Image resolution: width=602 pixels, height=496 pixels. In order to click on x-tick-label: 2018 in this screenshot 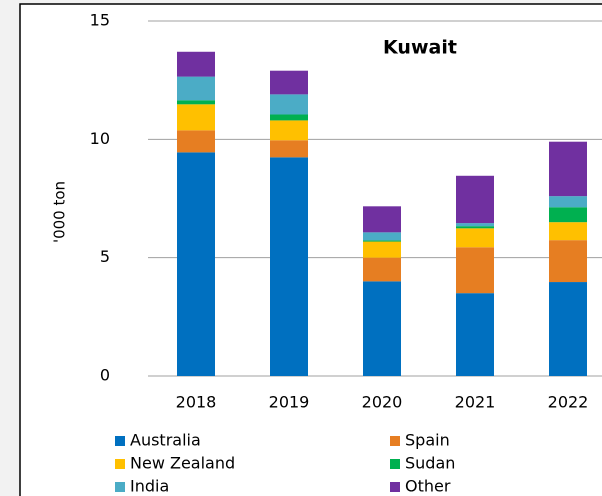, I will do `click(196, 402)`.